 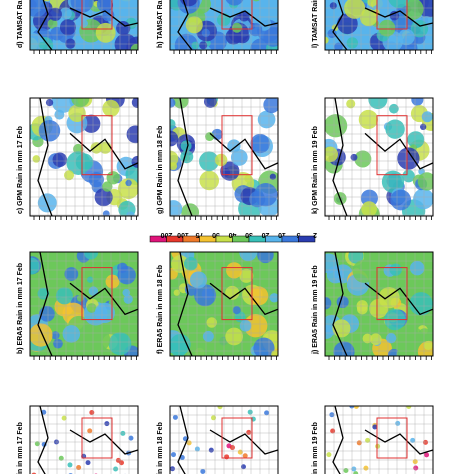 I want to click on panel-label: Rain in mm 18 Feb, so click(x=160, y=448).